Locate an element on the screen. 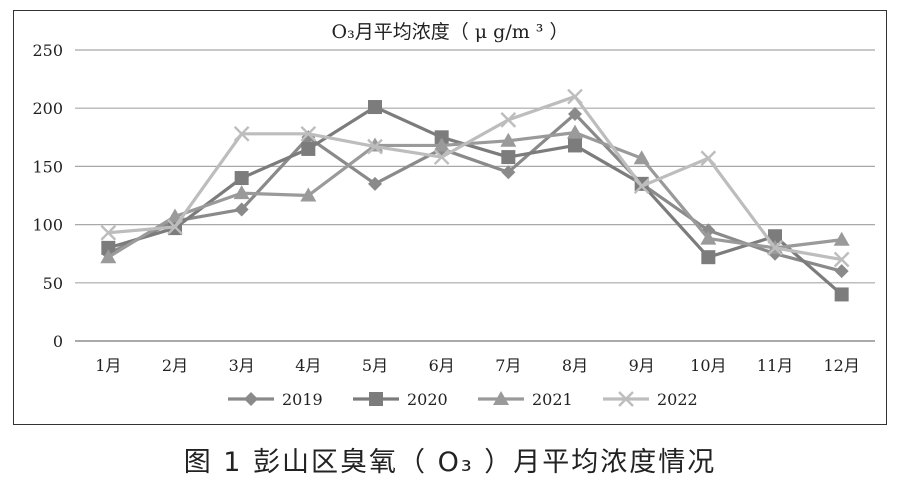 This screenshot has width=900, height=497. x-tick-label: 5月 is located at coordinates (375, 365).